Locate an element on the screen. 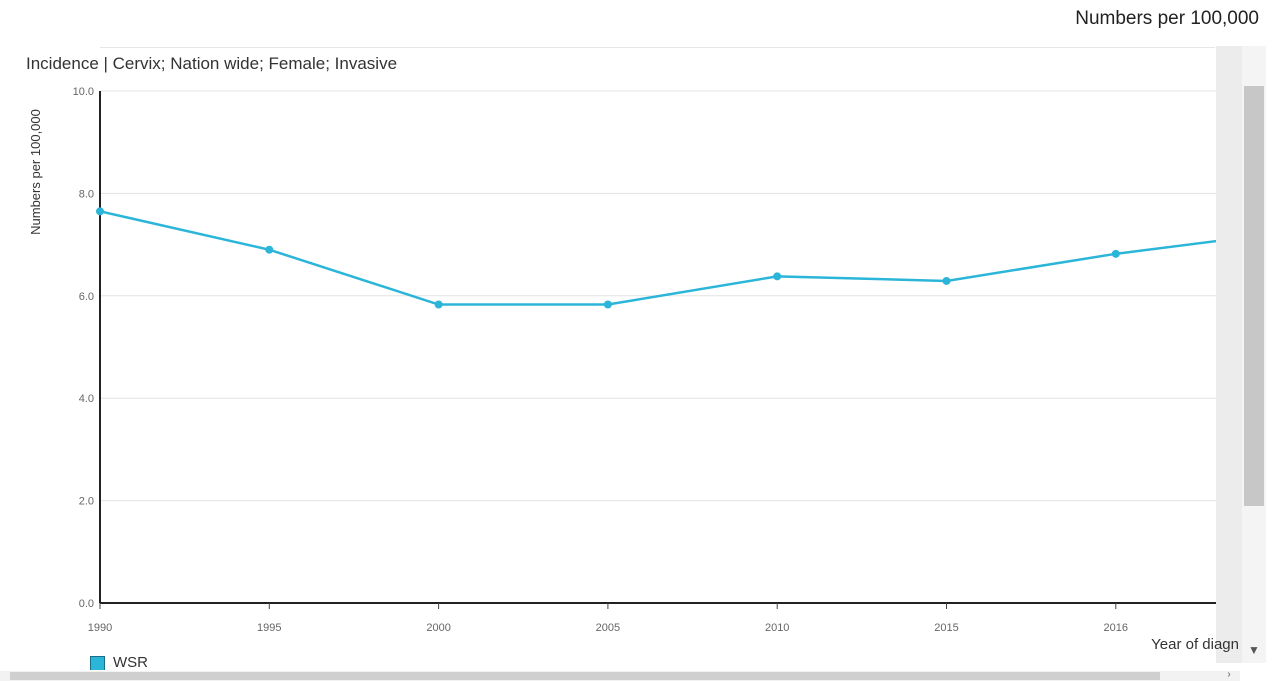 Image resolution: width=1275 pixels, height=681 pixels. vertical-scrollbar-thumb is located at coordinates (1254, 296).